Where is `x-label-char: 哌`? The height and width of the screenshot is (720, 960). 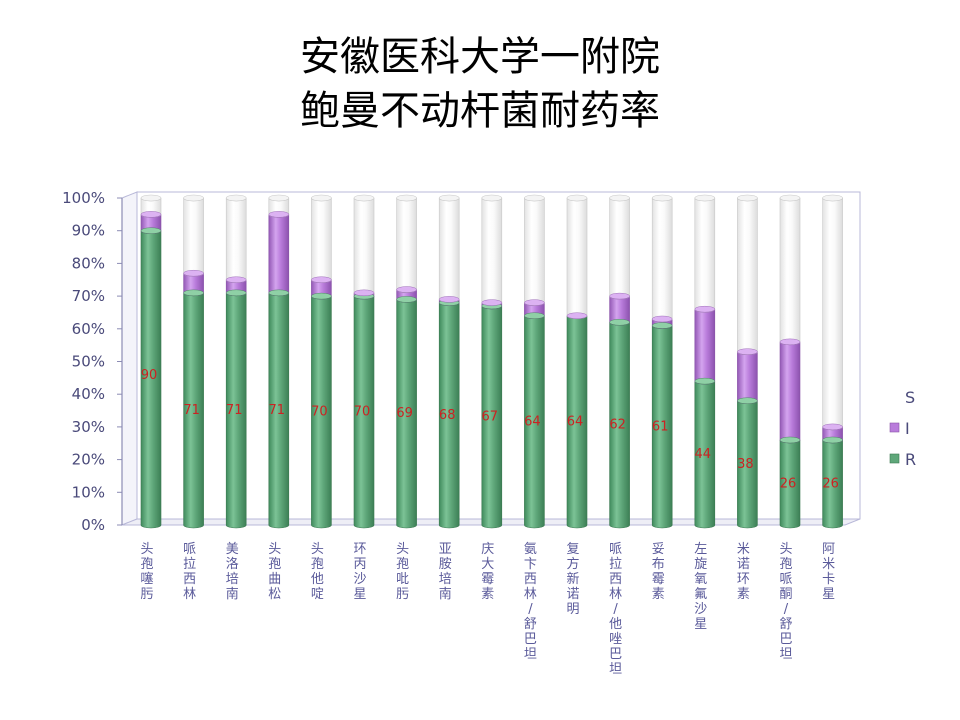
x-label-char: 哌 is located at coordinates (615, 549).